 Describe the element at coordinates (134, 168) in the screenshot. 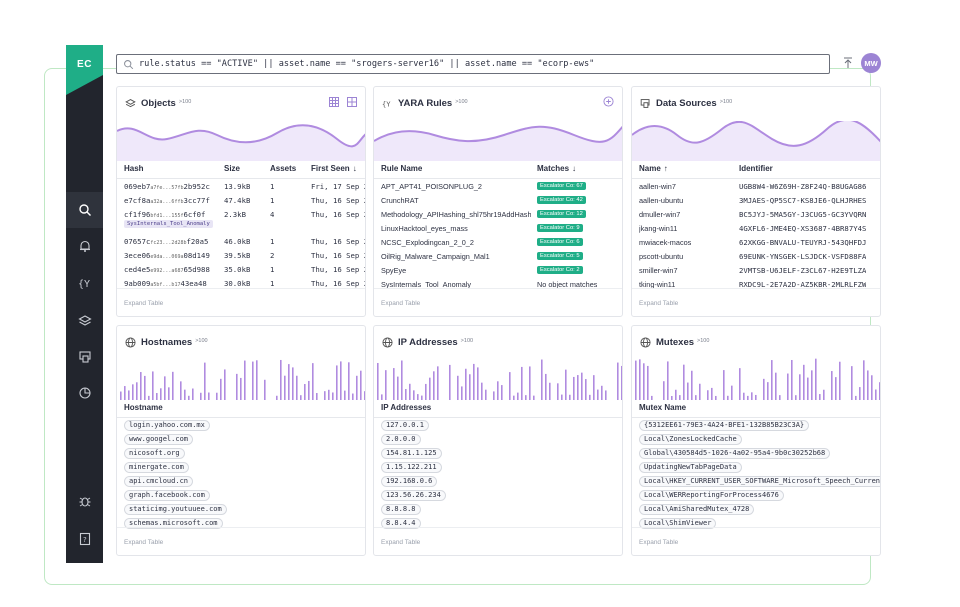

I see `col-hash: Hash` at that location.